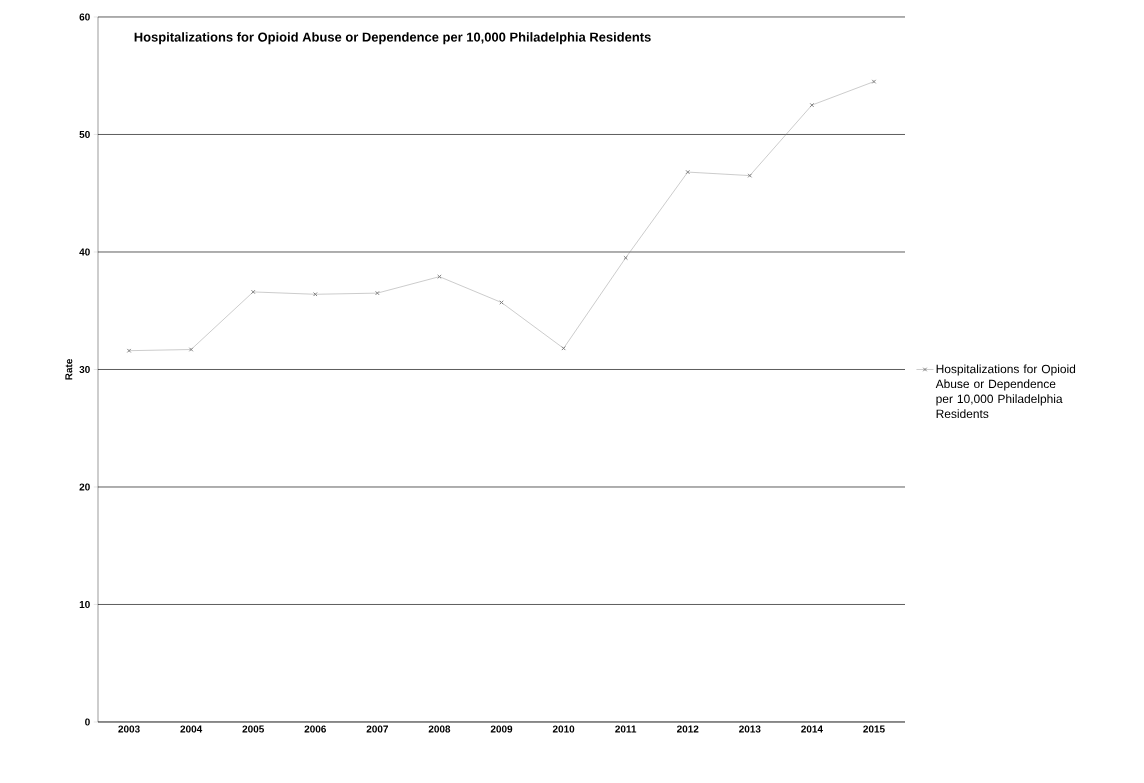 Image resolution: width=1144 pixels, height=783 pixels. Describe the element at coordinates (87, 722) in the screenshot. I see `y-tick-label: 0` at that location.